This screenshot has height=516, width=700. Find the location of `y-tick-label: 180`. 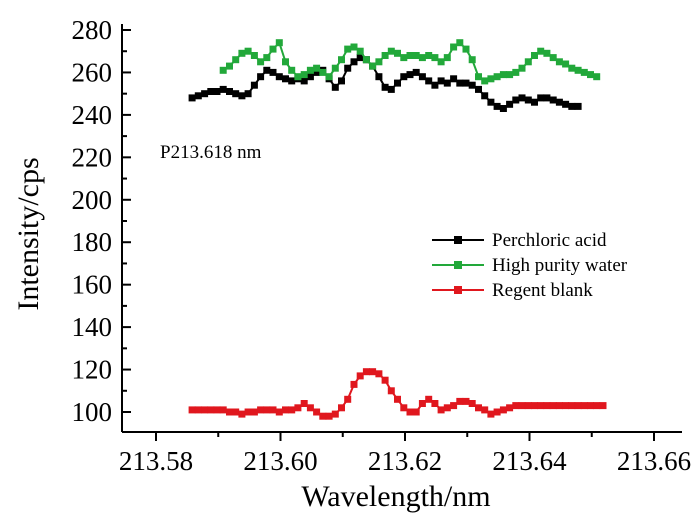

y-tick-label: 180 is located at coordinates (92, 242).